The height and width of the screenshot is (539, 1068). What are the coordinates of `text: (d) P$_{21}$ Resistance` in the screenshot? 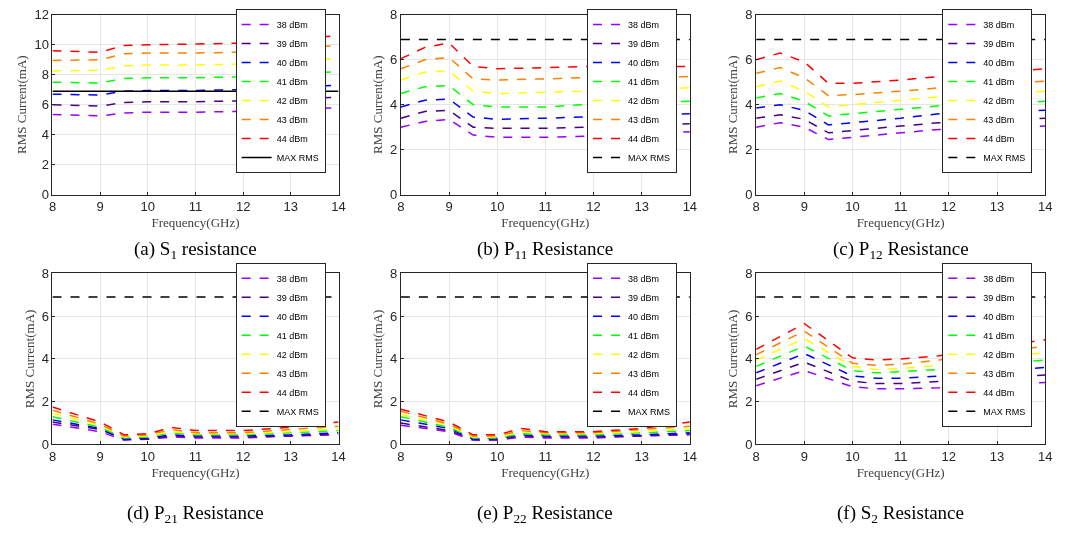 It's located at (195, 514).